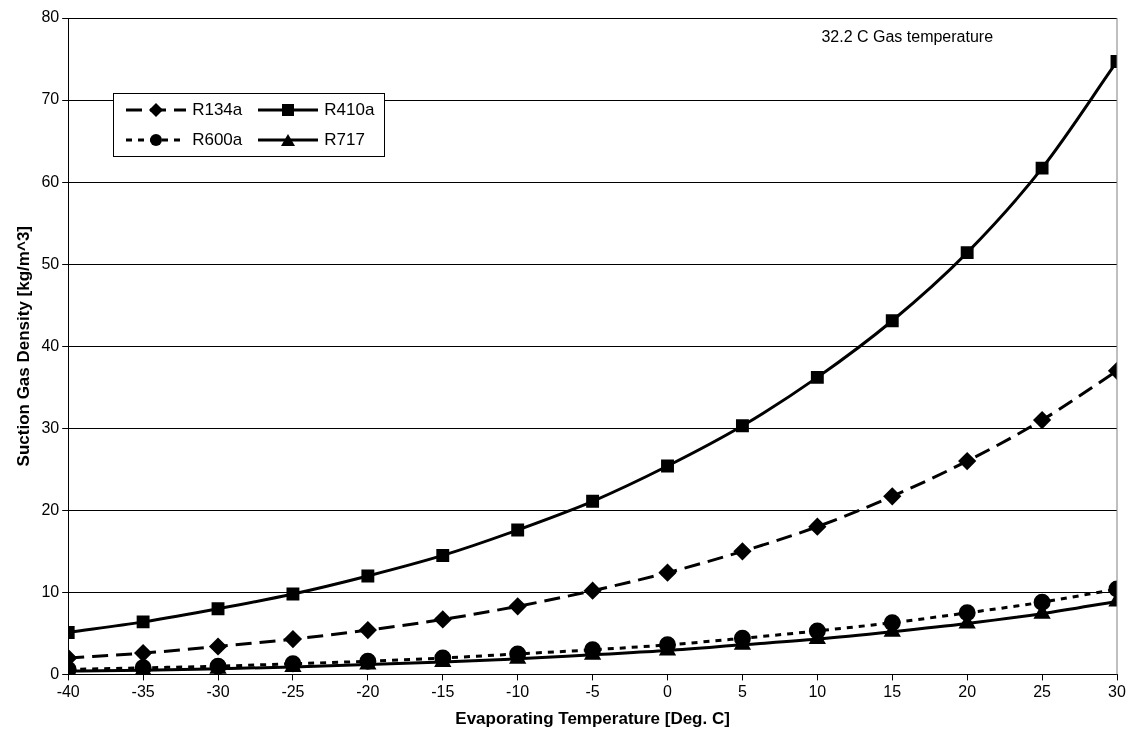 Image resolution: width=1132 pixels, height=742 pixels. Describe the element at coordinates (1042, 692) in the screenshot. I see `x-tick-label: 25` at that location.